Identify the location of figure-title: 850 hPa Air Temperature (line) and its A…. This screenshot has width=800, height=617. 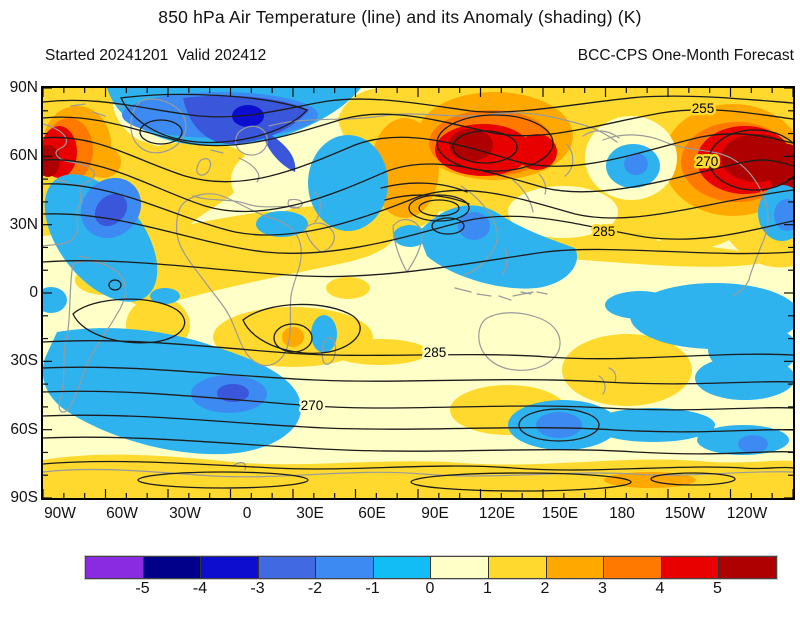
(400, 17).